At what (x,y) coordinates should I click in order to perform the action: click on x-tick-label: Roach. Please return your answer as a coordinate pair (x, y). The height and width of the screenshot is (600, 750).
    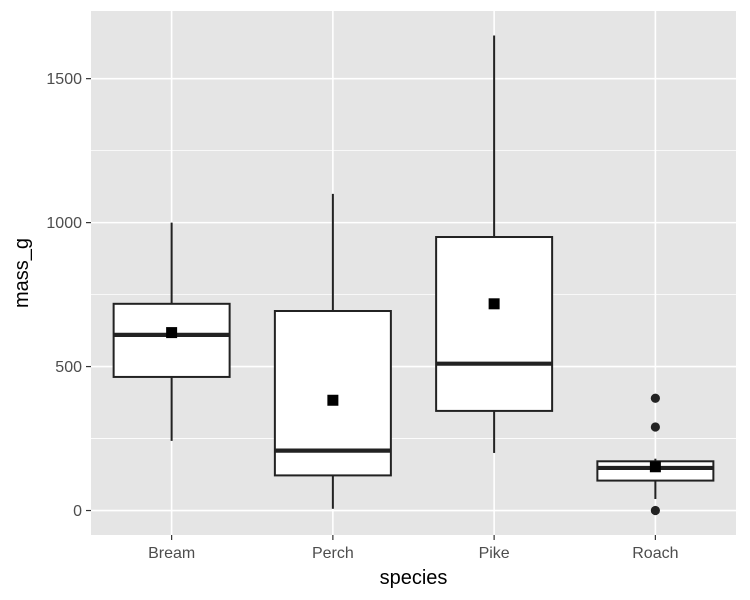
    Looking at the image, I should click on (655, 553).